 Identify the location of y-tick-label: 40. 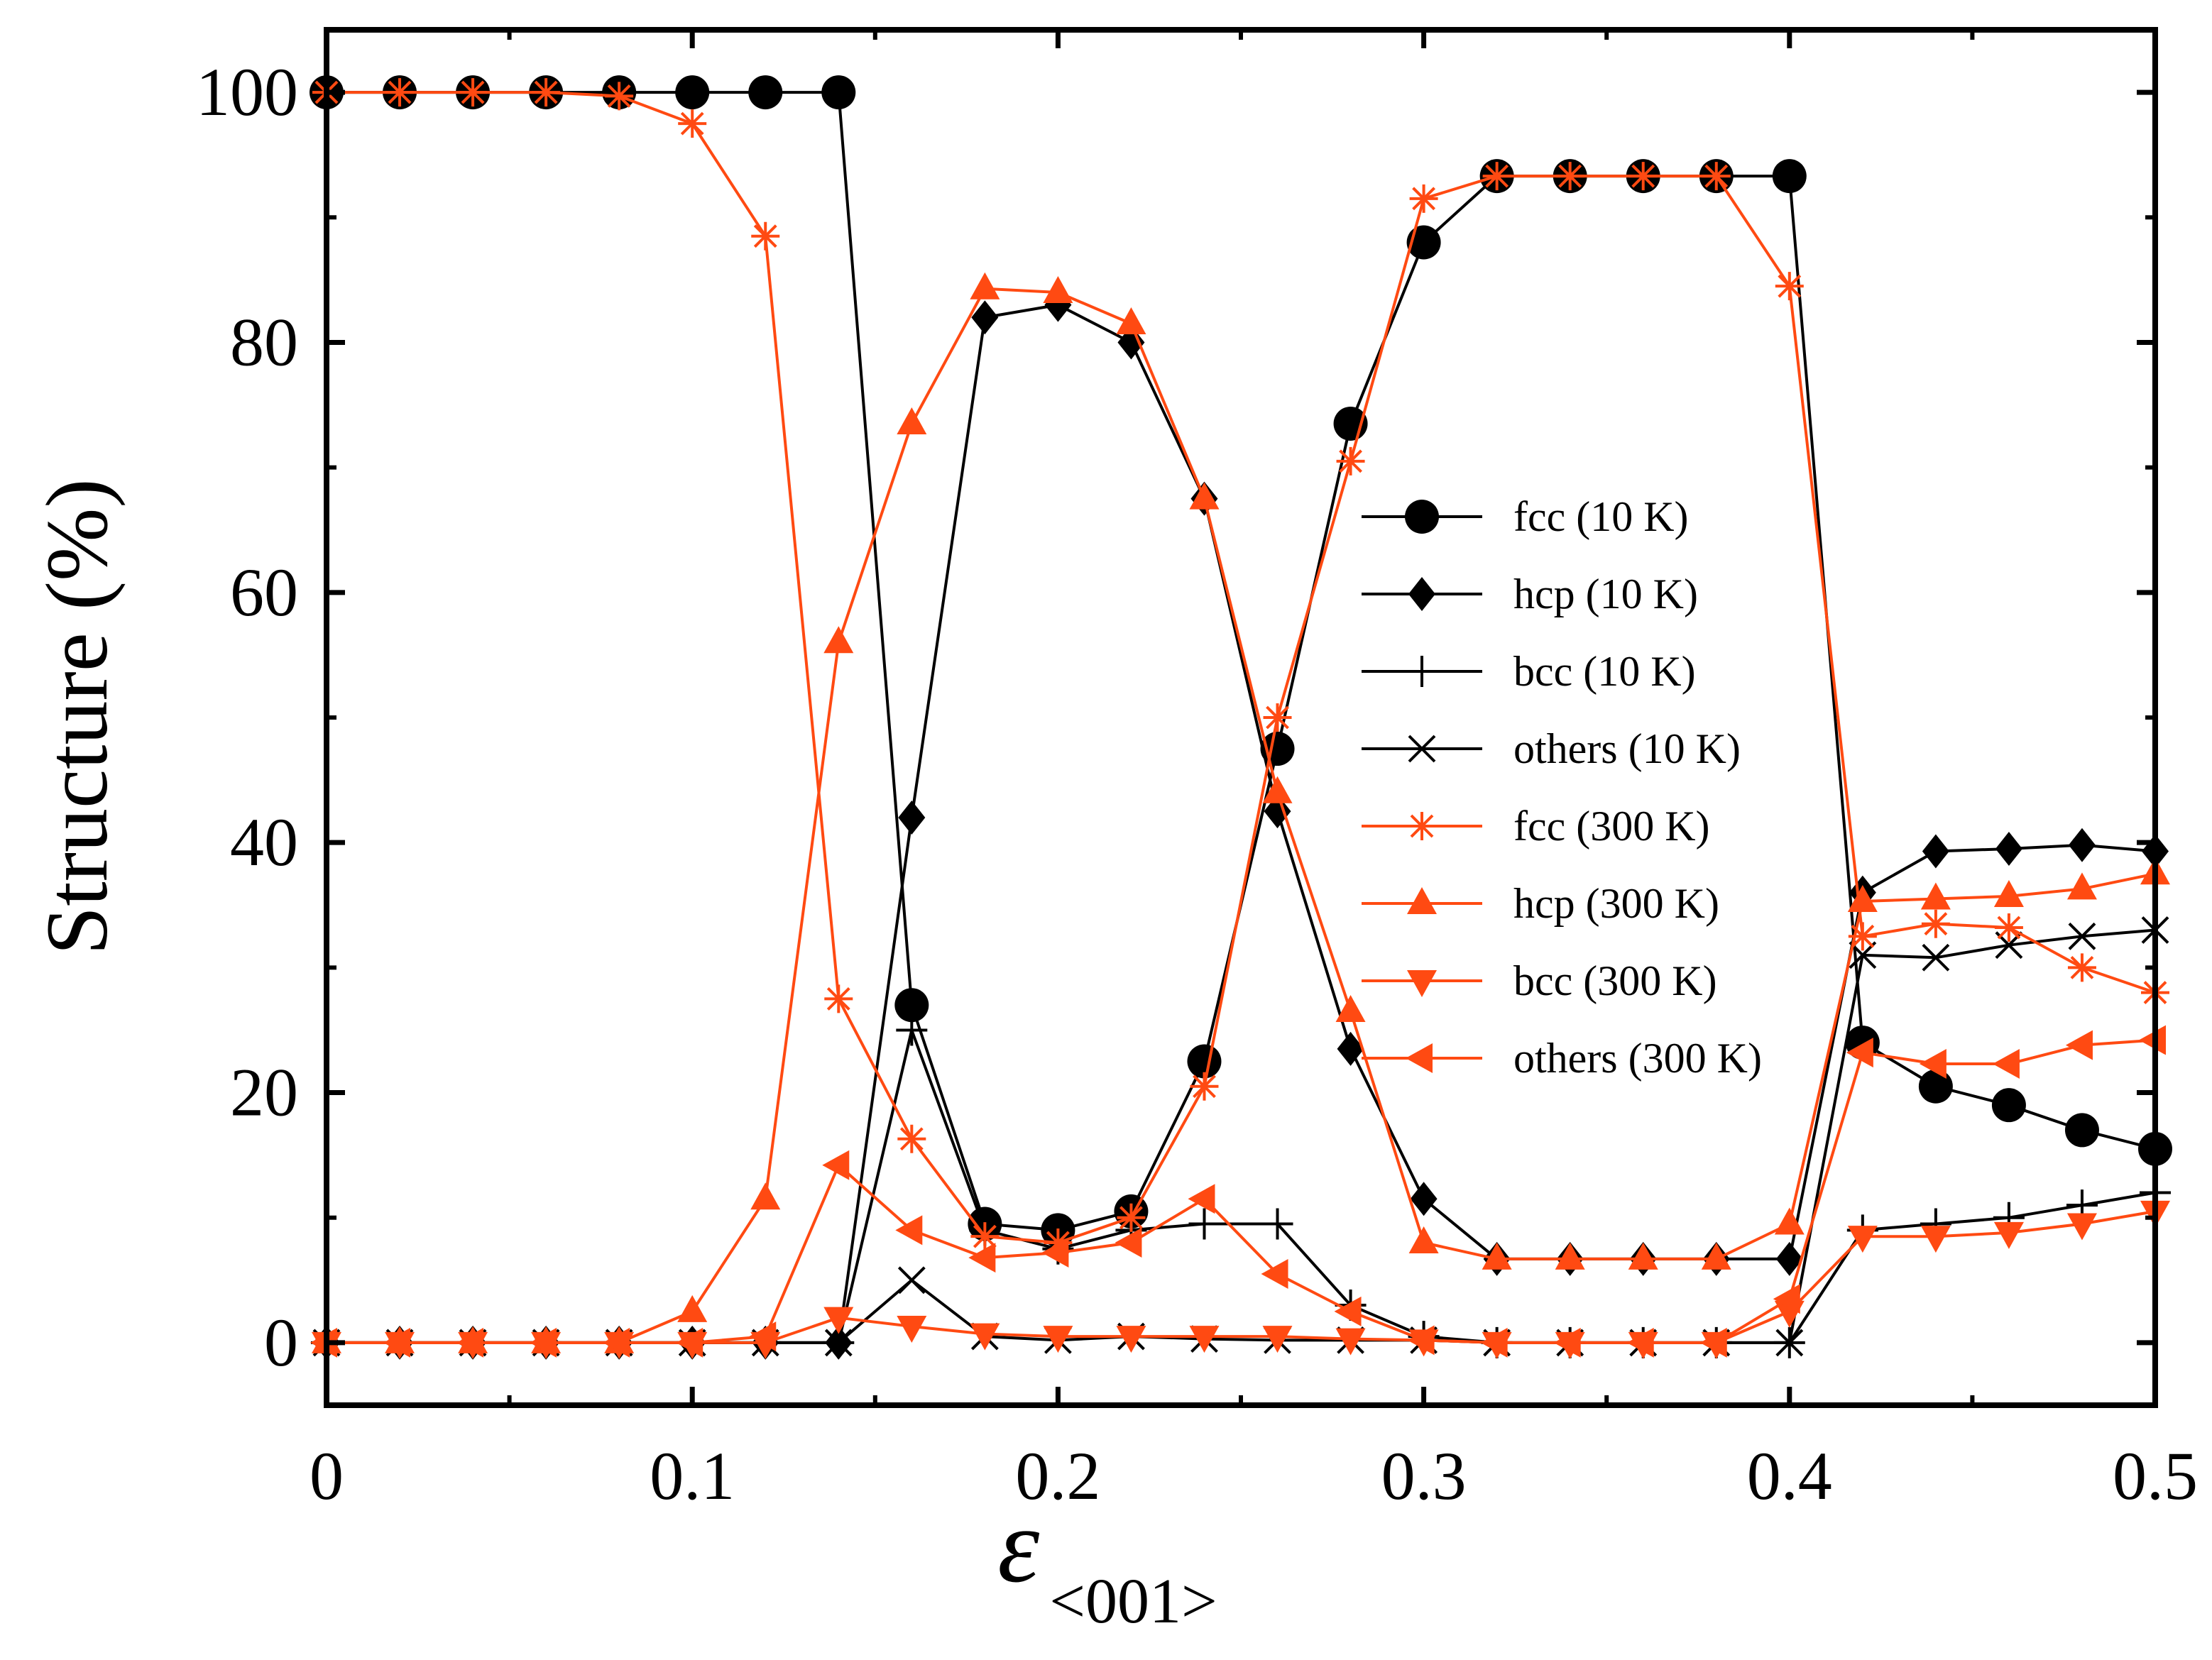
(264, 842).